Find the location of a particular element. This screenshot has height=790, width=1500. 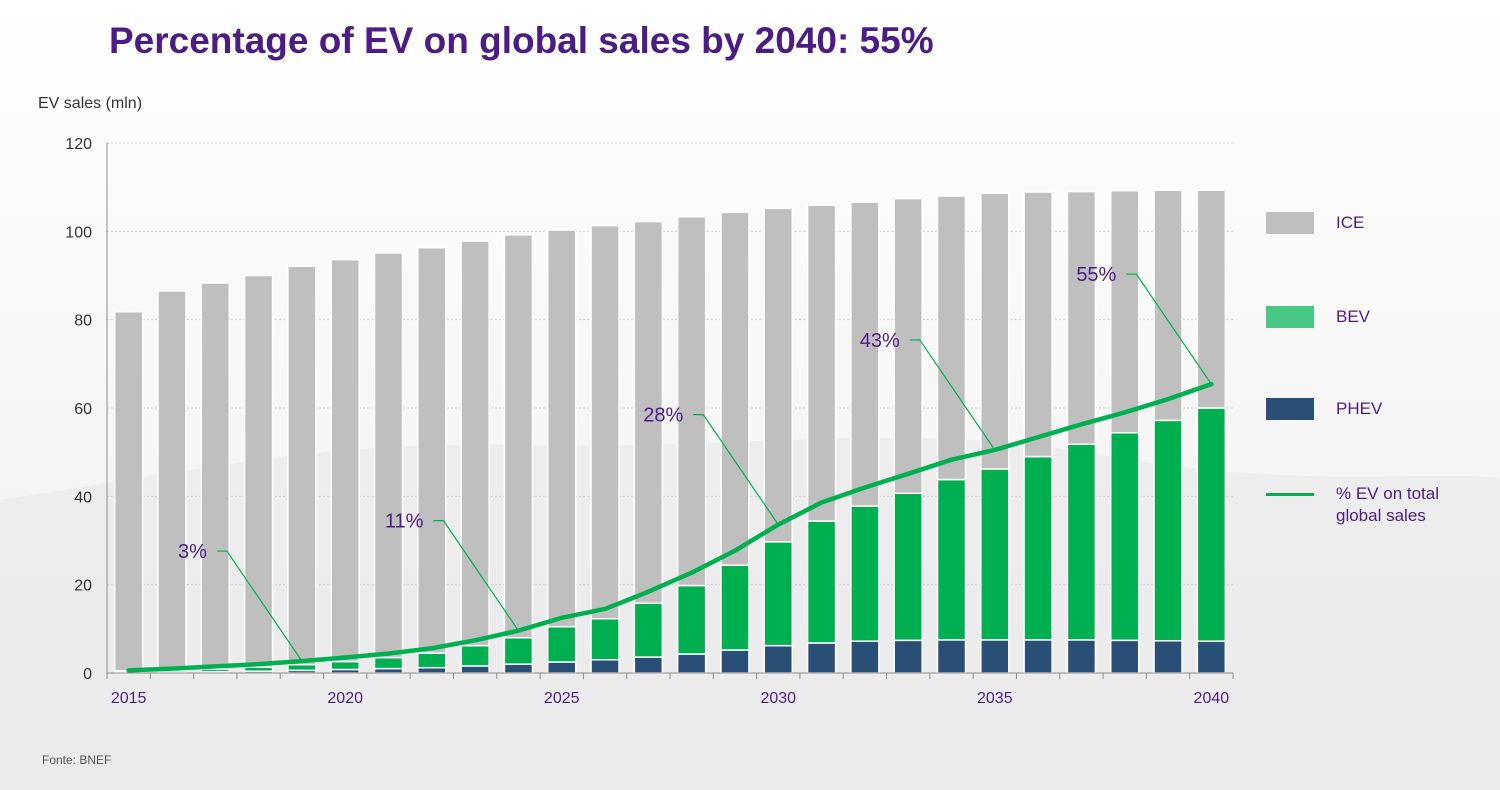

bar-phev-2037 is located at coordinates (1081, 656).